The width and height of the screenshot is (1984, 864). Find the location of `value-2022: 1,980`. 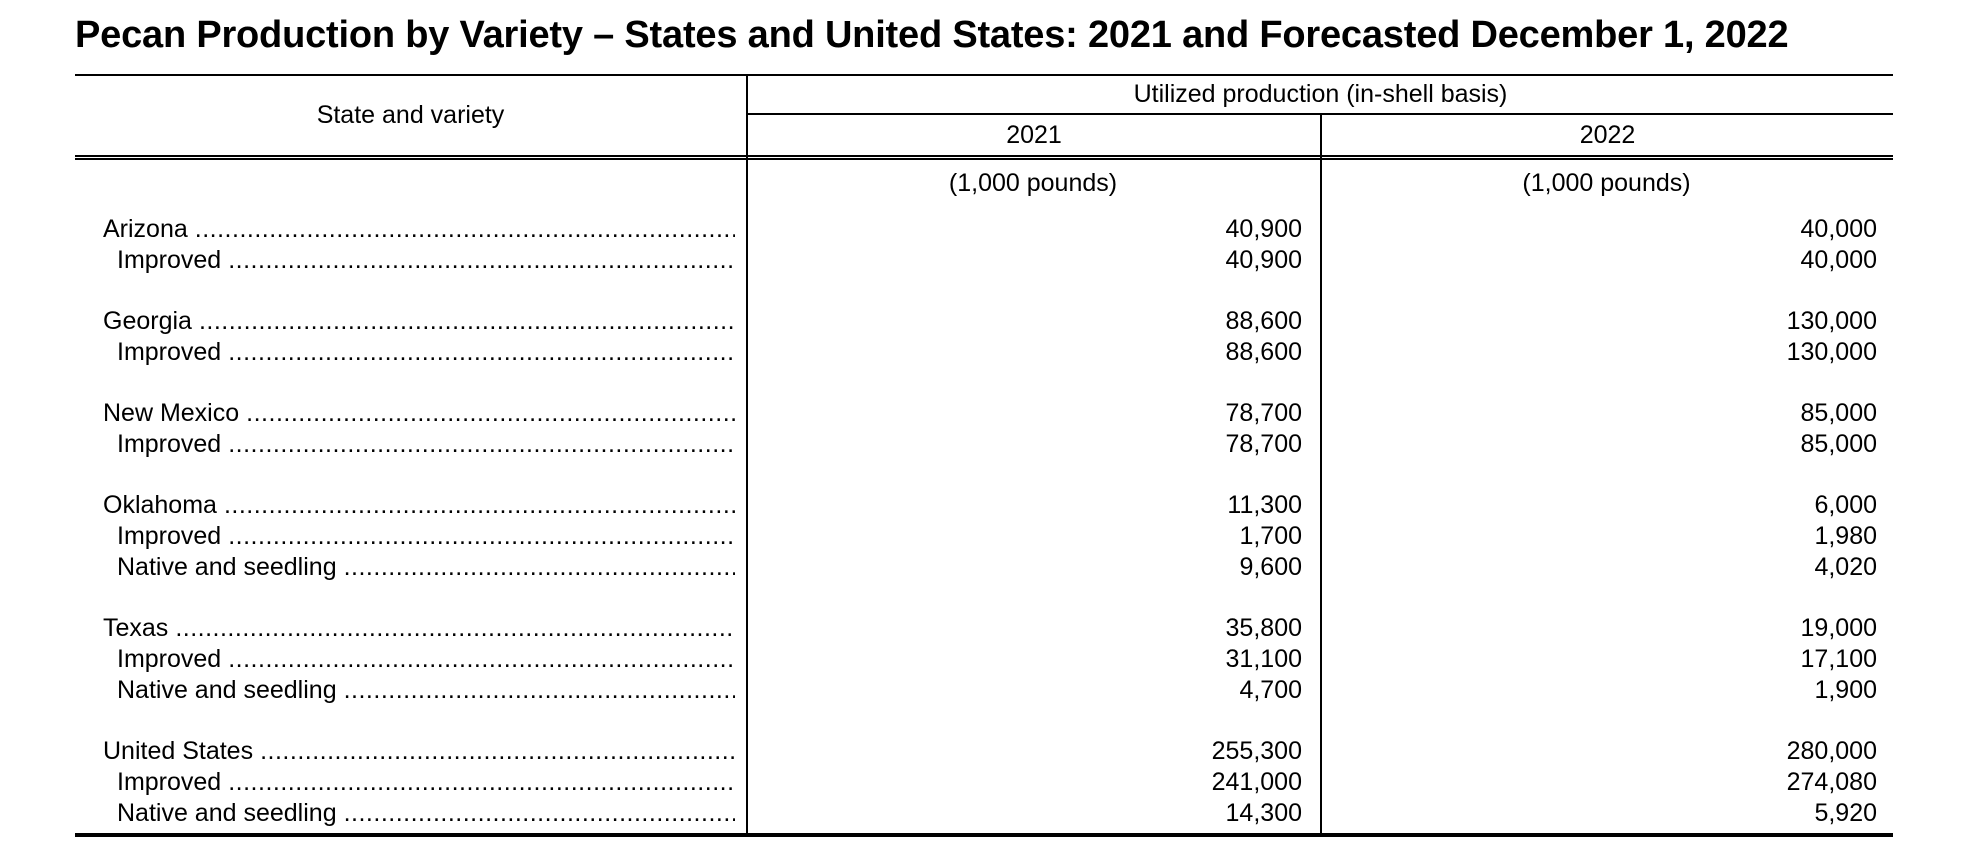

value-2022: 1,980 is located at coordinates (1845, 536).